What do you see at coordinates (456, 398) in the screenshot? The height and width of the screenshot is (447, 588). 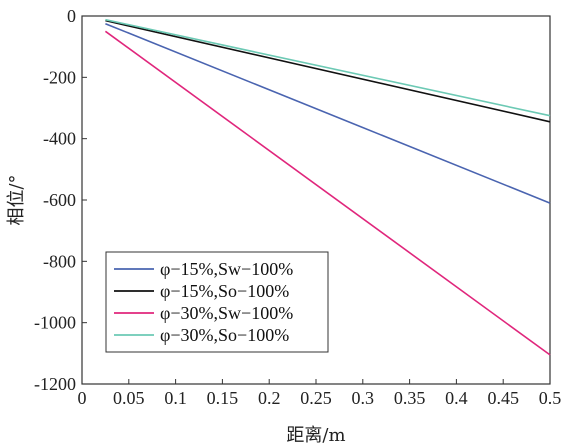 I see `x-tick-label: 0.4` at bounding box center [456, 398].